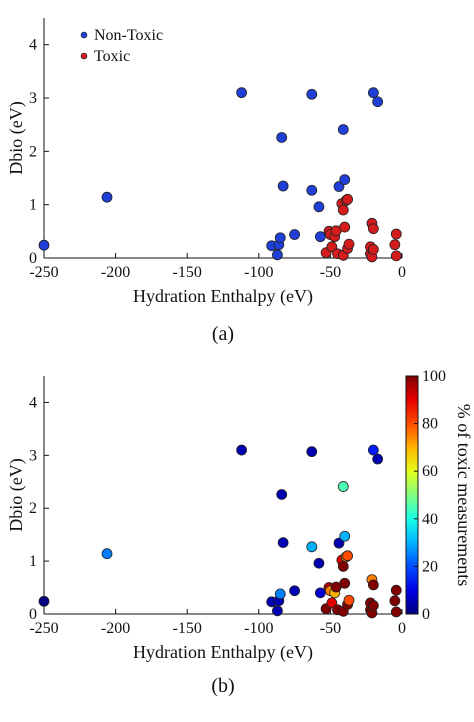 The image size is (474, 722). I want to click on colorbar-label: % of toxic measurements, so click(464, 495).